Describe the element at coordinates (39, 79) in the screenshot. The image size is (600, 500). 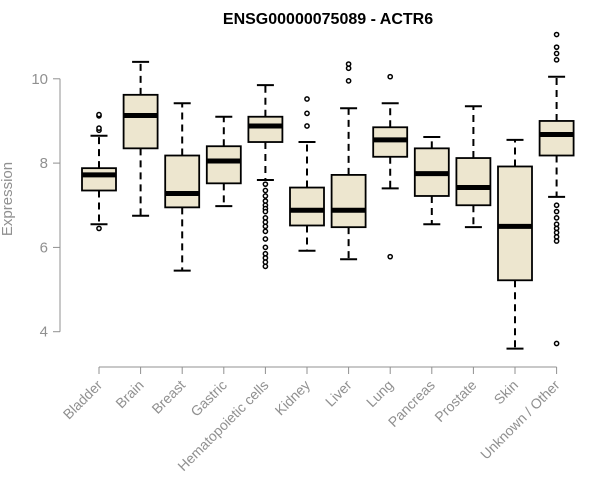
I see `y-tick-label: 10` at that location.